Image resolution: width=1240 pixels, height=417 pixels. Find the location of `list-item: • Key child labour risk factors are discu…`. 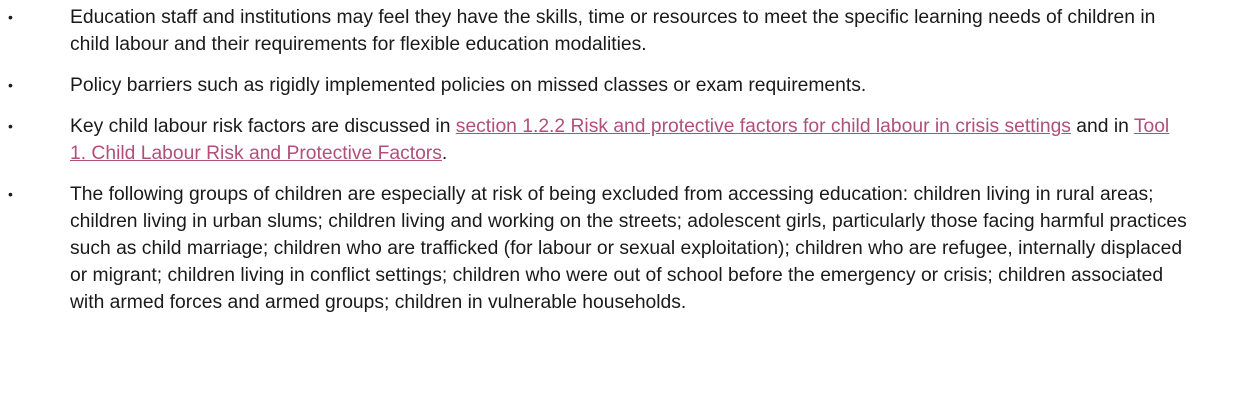

list-item: • Key child labour risk factors are discu… is located at coordinates (594, 140).